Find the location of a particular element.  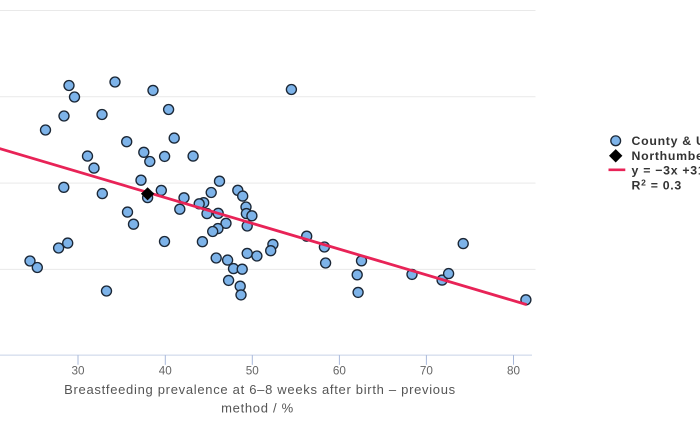

svg-text: method / % is located at coordinates (257, 407).